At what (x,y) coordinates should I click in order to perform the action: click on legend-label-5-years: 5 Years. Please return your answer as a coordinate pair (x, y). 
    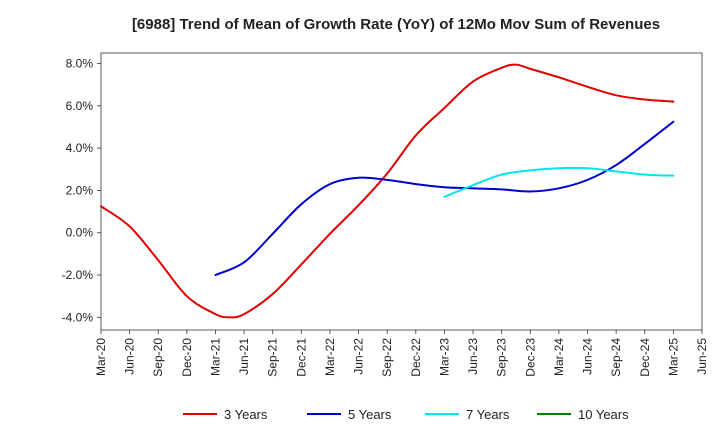
    Looking at the image, I should click on (370, 414).